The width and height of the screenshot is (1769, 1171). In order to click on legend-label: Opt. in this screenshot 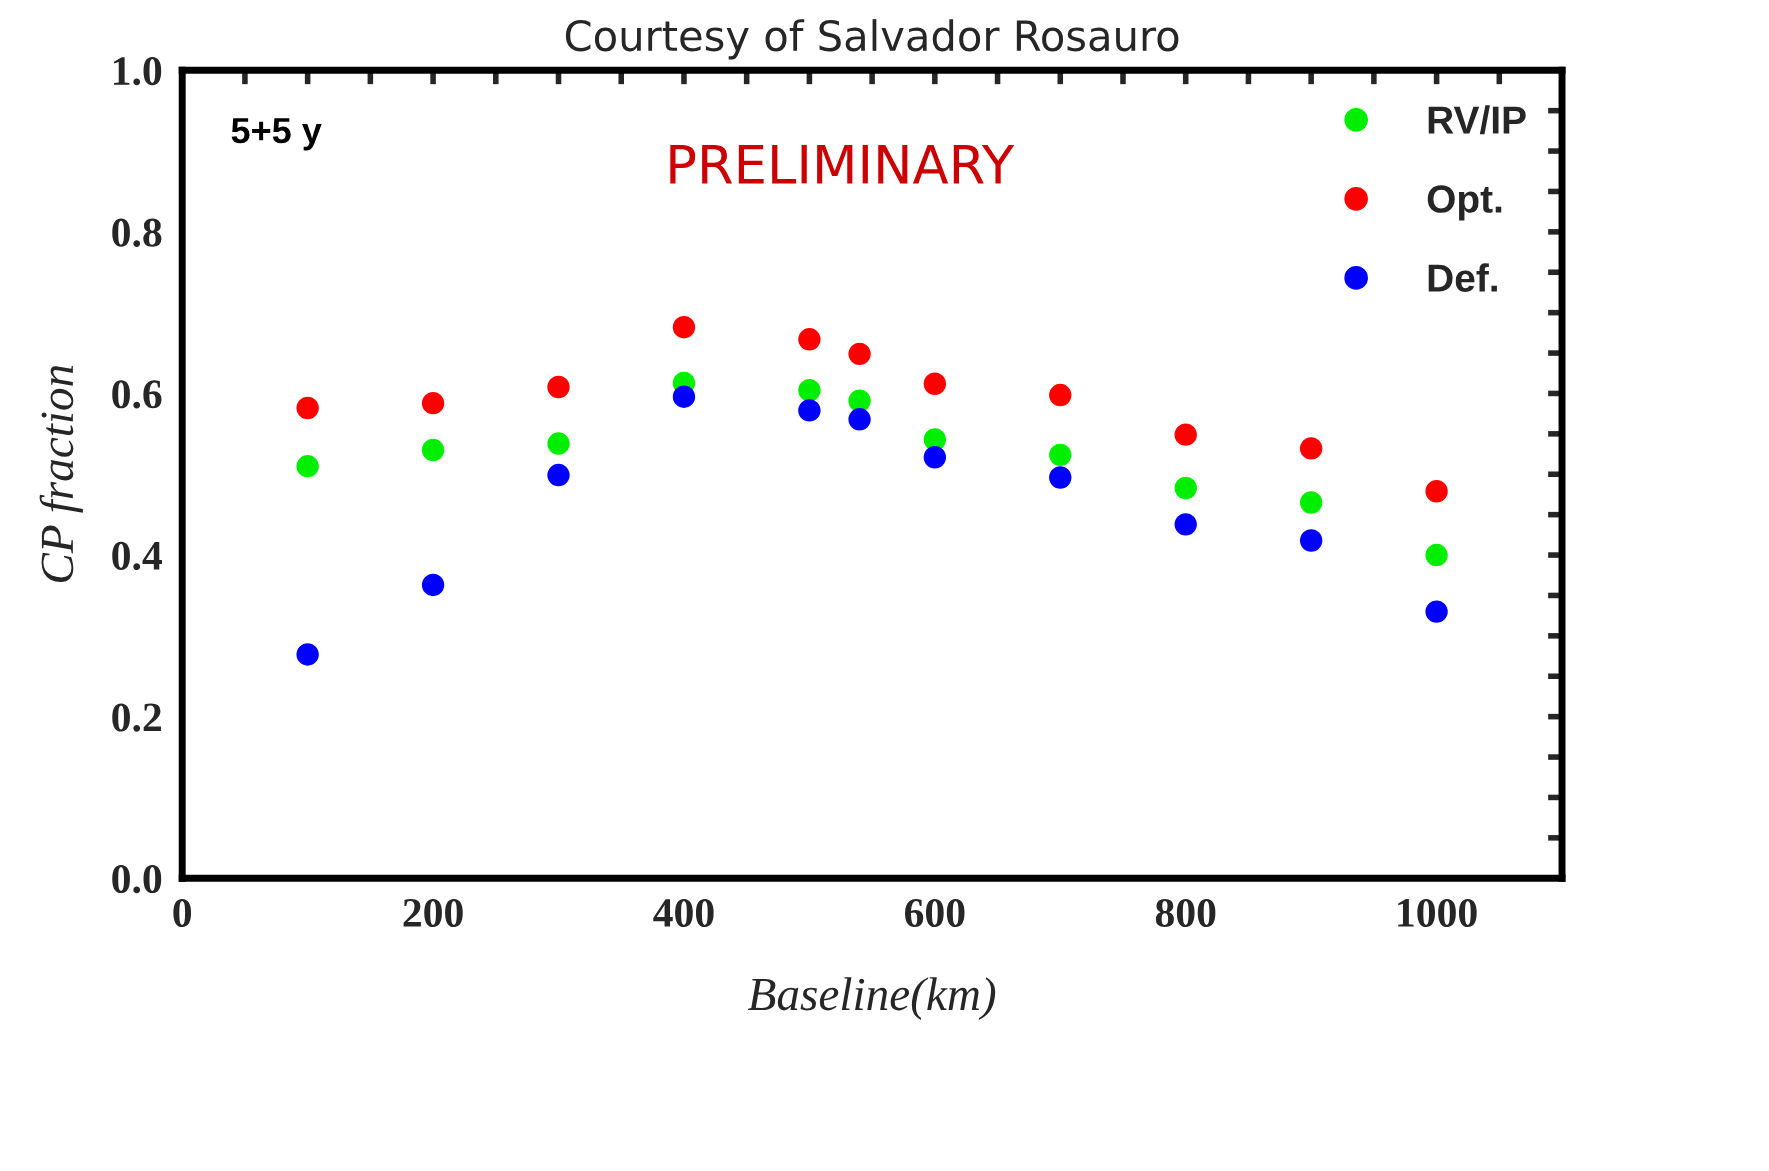, I will do `click(1464, 203)`.